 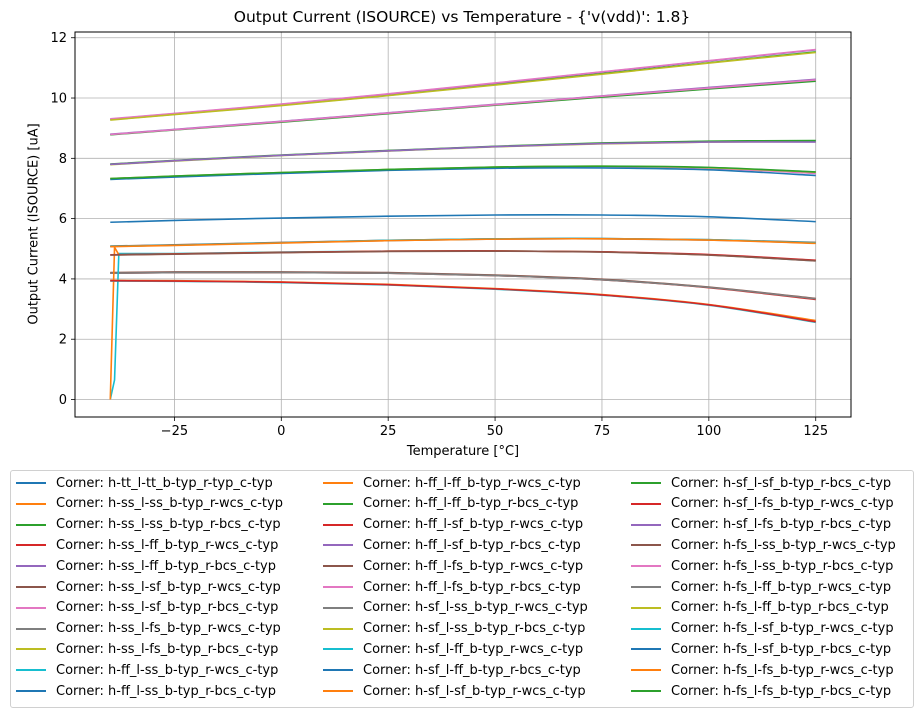 I want to click on legend-label: Corner: h-sf_l-ss_b-typ_r-bcs_c-typ, so click(x=474, y=629).